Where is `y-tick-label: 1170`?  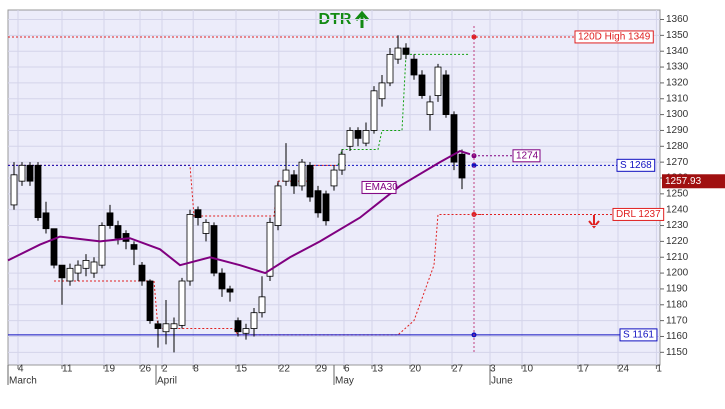 y-tick-label: 1170 is located at coordinates (677, 320).